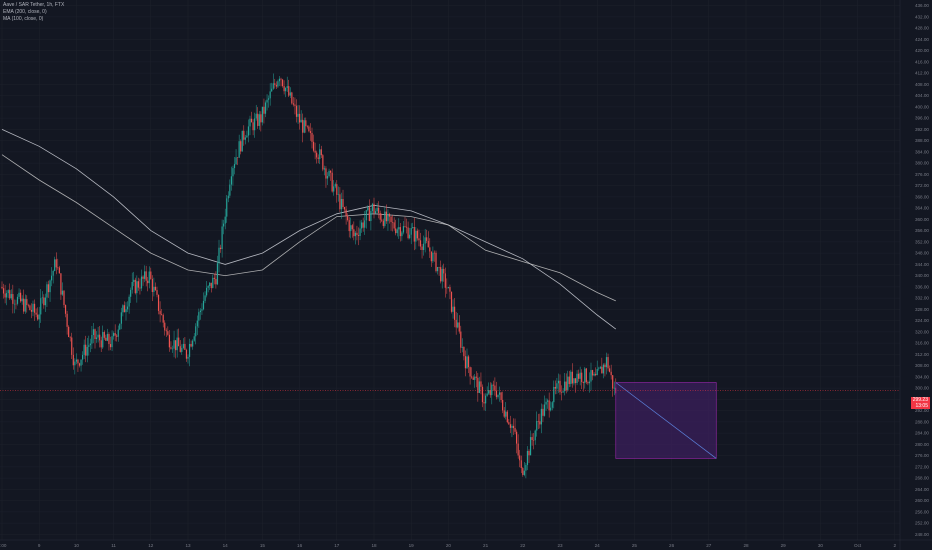  I want to click on ema-legend: EMA (200, close, 0), so click(25, 12).